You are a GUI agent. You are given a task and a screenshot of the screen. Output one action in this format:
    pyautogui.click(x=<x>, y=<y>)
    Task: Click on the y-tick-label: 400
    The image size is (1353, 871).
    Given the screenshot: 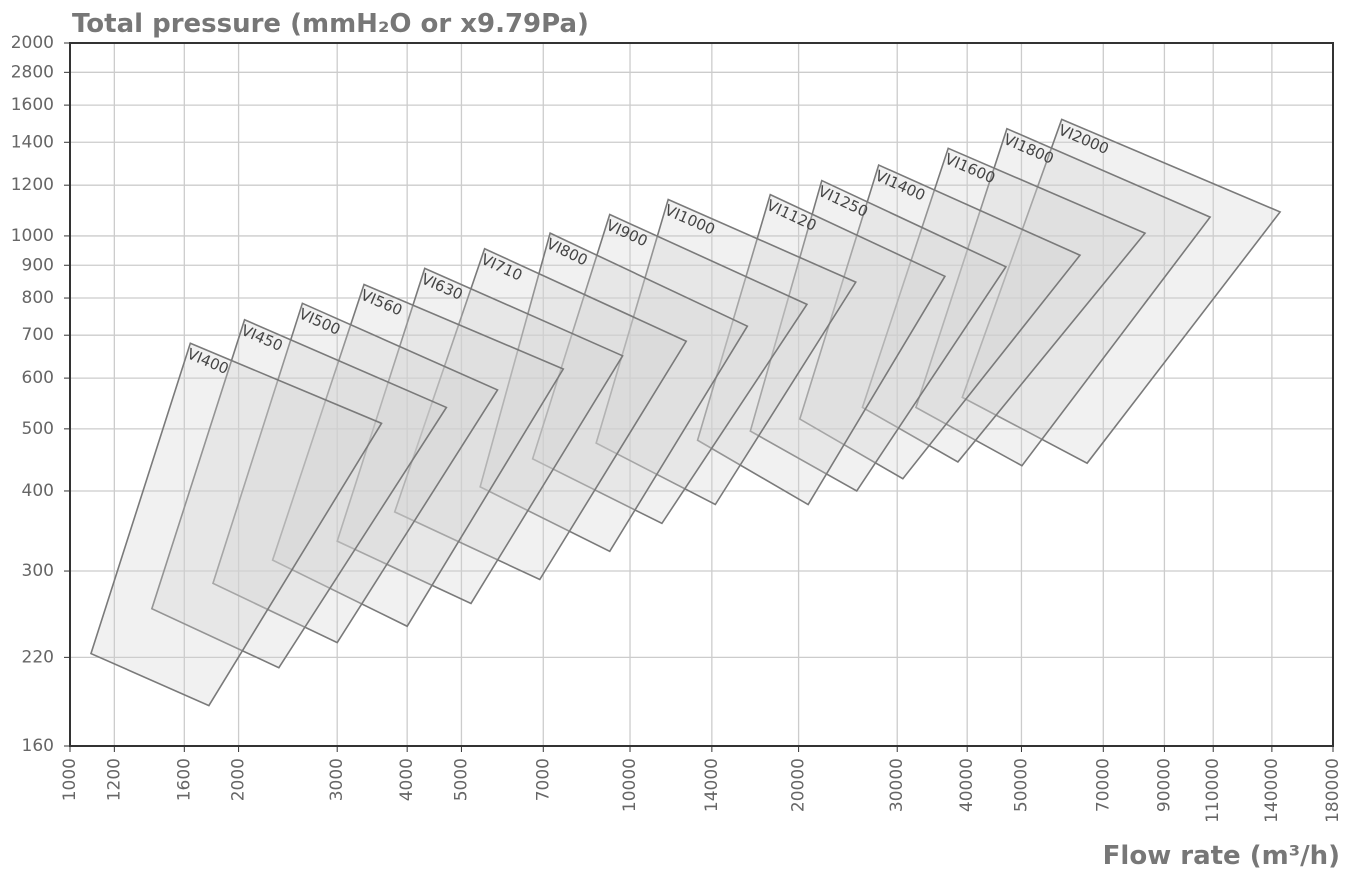 What is the action you would take?
    pyautogui.click(x=38, y=491)
    